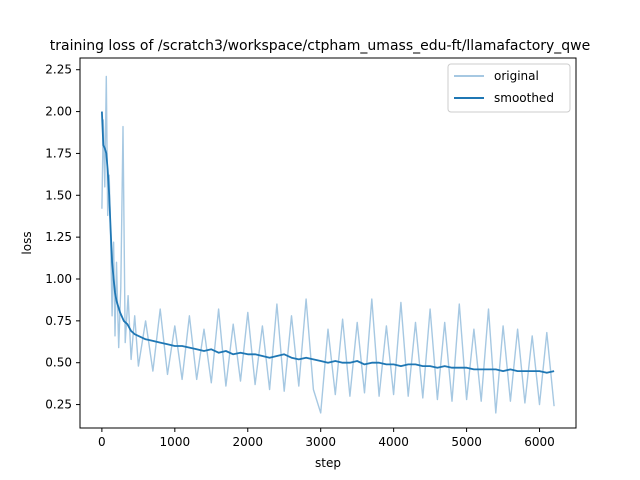 The width and height of the screenshot is (640, 480). I want to click on y-axis: 0.25 0.50 0.75 1.00 1.25 1.50 1.75 2.00 2.25, so click(62, 237).